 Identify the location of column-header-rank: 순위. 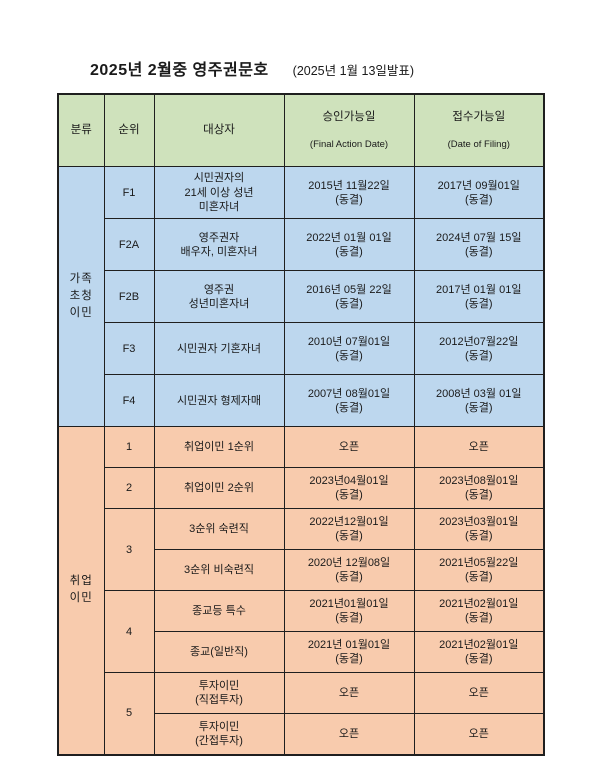
(129, 130).